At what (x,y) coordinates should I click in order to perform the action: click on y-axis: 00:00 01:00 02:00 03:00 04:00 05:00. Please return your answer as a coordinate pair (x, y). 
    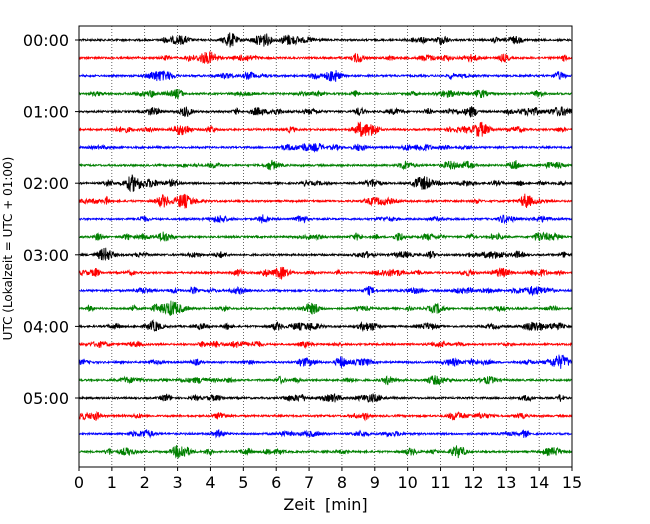
    Looking at the image, I should click on (51, 219).